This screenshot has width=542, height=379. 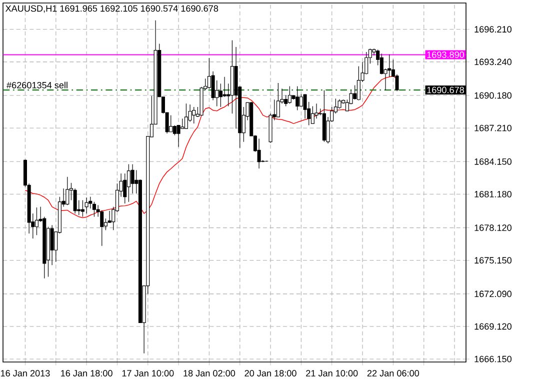 I want to click on y-tick-label: 1696.210, so click(x=493, y=29).